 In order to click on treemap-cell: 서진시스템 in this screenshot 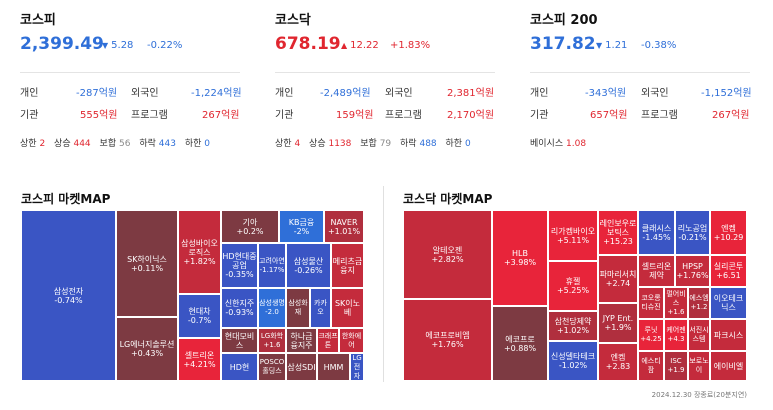, I will do `click(699, 335)`.